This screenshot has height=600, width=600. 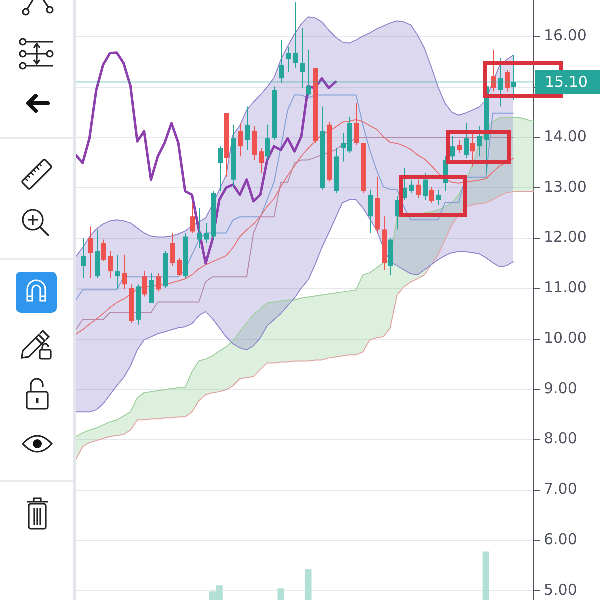 What do you see at coordinates (565, 136) in the screenshot?
I see `y-tick-label: 14.00` at bounding box center [565, 136].